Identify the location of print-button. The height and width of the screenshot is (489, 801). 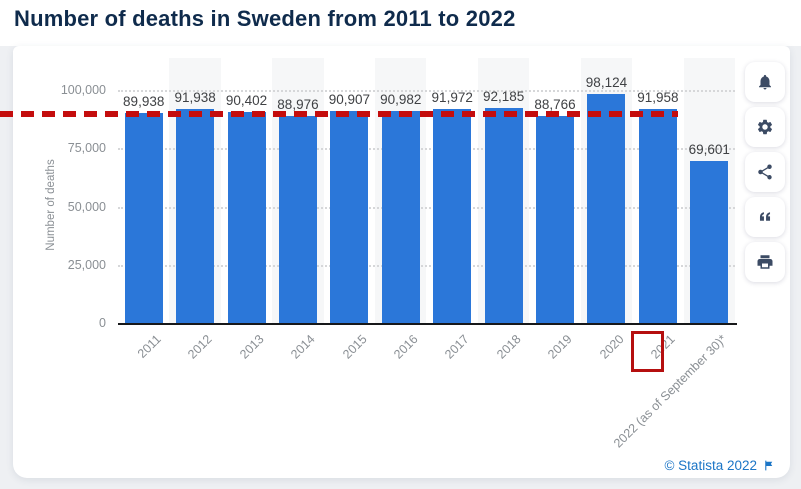
(765, 262).